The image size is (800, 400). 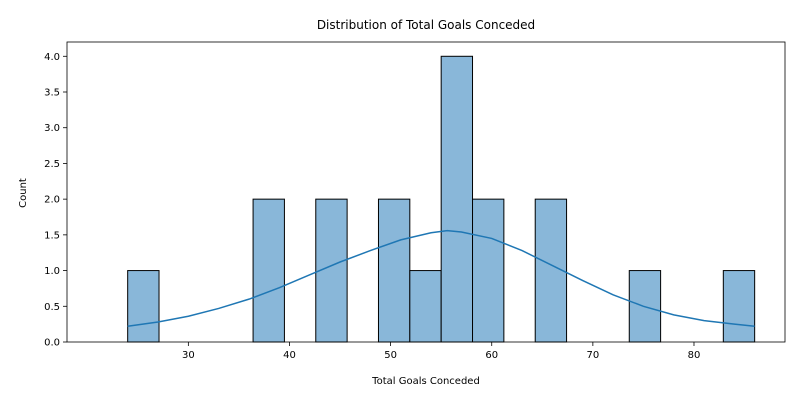 What do you see at coordinates (491, 355) in the screenshot?
I see `x-tick-label: 60` at bounding box center [491, 355].